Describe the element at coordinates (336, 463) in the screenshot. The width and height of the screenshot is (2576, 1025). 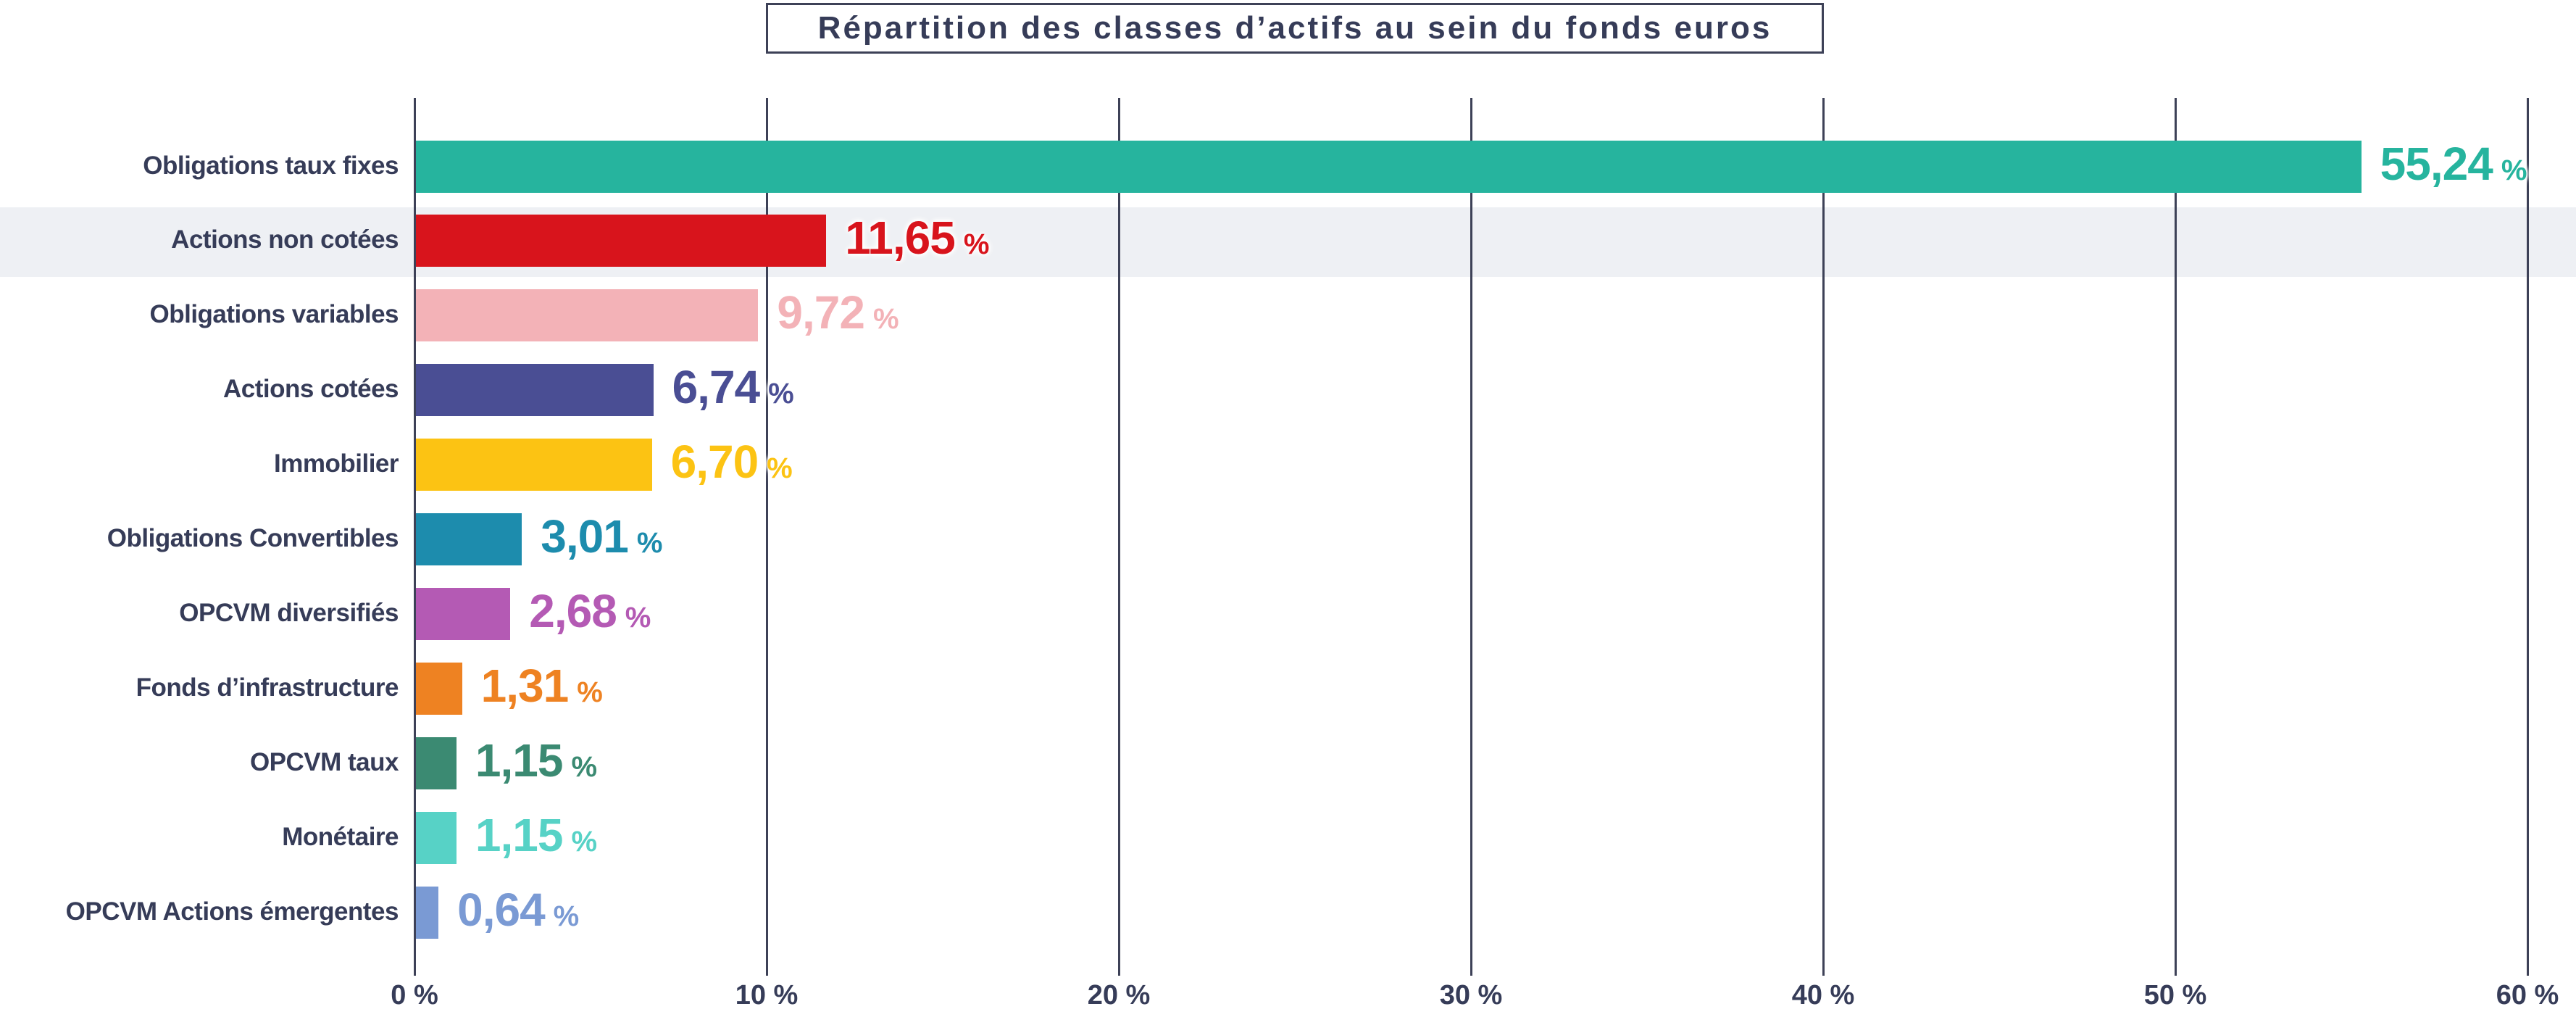
I see `category-label: Immobilier` at that location.